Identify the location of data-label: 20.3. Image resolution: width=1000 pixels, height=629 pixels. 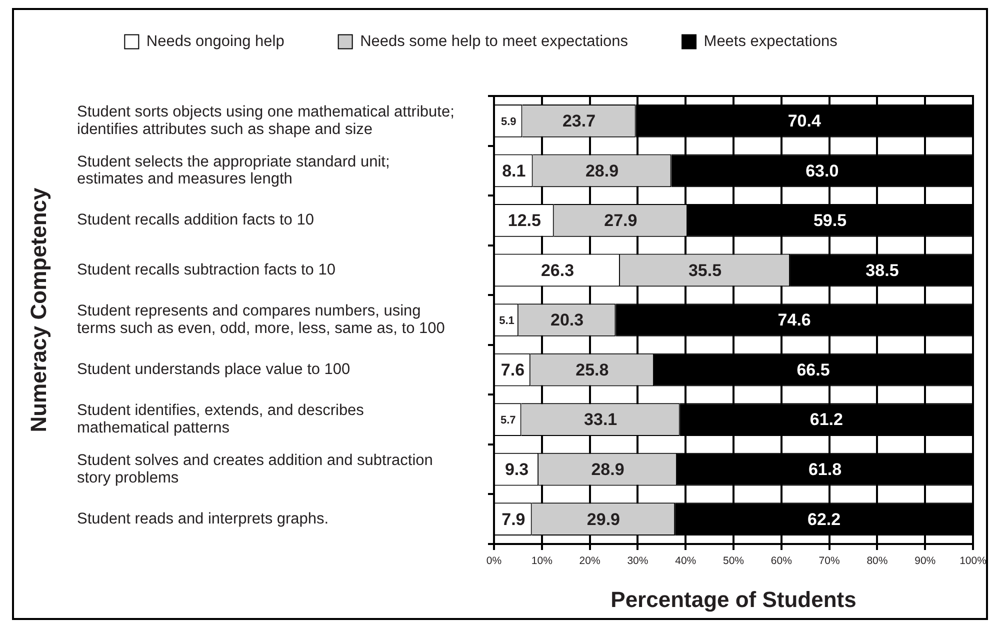
(567, 320).